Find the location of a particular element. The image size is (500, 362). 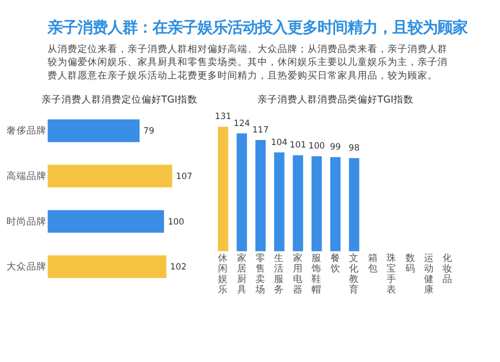

x-tick-label: 零售卖场 is located at coordinates (260, 274).